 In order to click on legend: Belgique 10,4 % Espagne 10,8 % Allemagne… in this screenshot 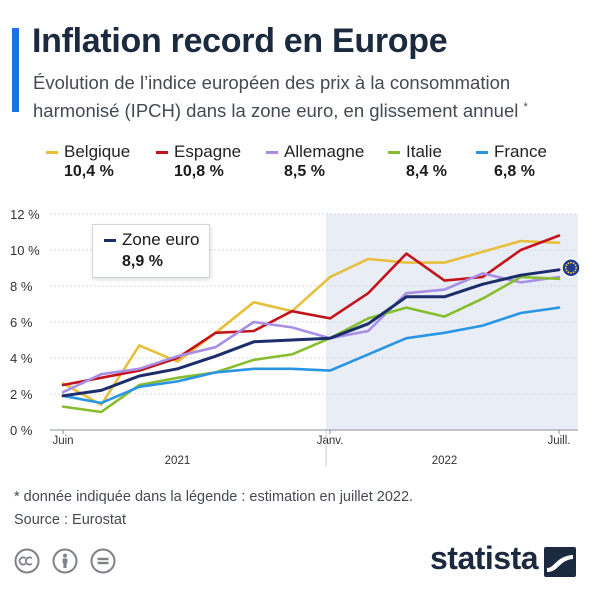, I will do `click(316, 164)`.